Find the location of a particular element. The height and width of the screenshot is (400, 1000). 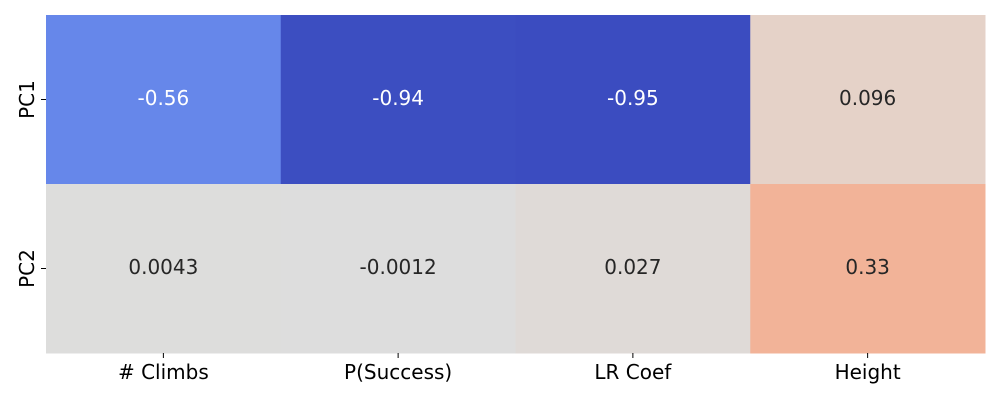

cell-value-label: -0.95 is located at coordinates (633, 98).